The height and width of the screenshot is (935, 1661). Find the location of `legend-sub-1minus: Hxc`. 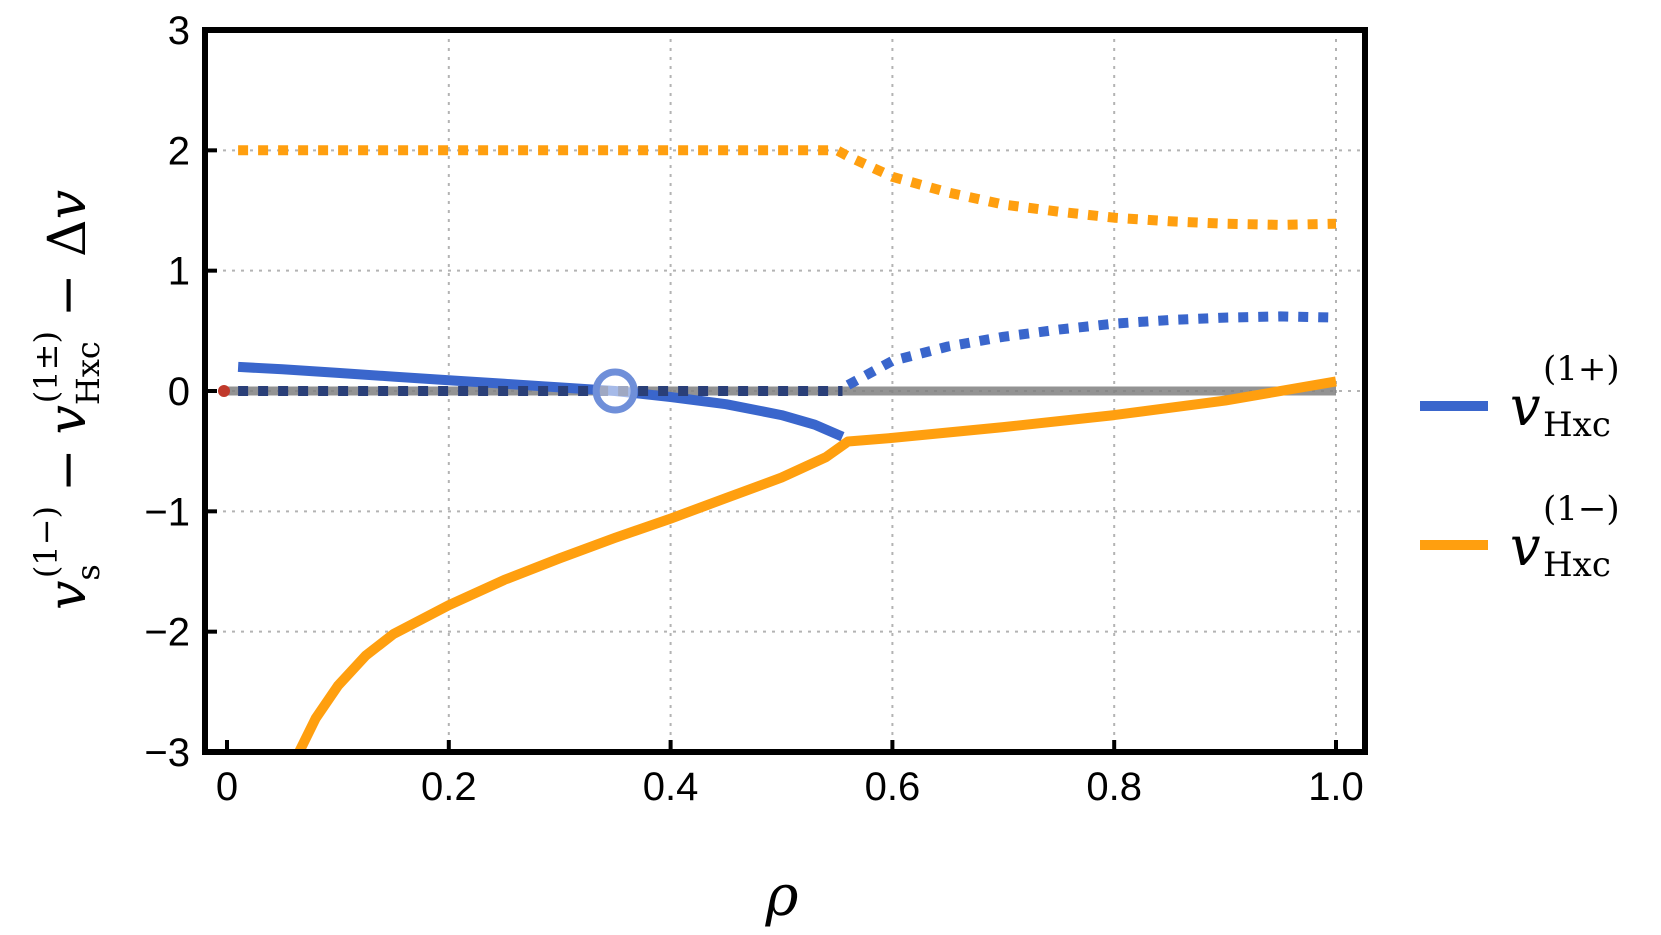

legend-sub-1minus: Hxc is located at coordinates (1577, 565).